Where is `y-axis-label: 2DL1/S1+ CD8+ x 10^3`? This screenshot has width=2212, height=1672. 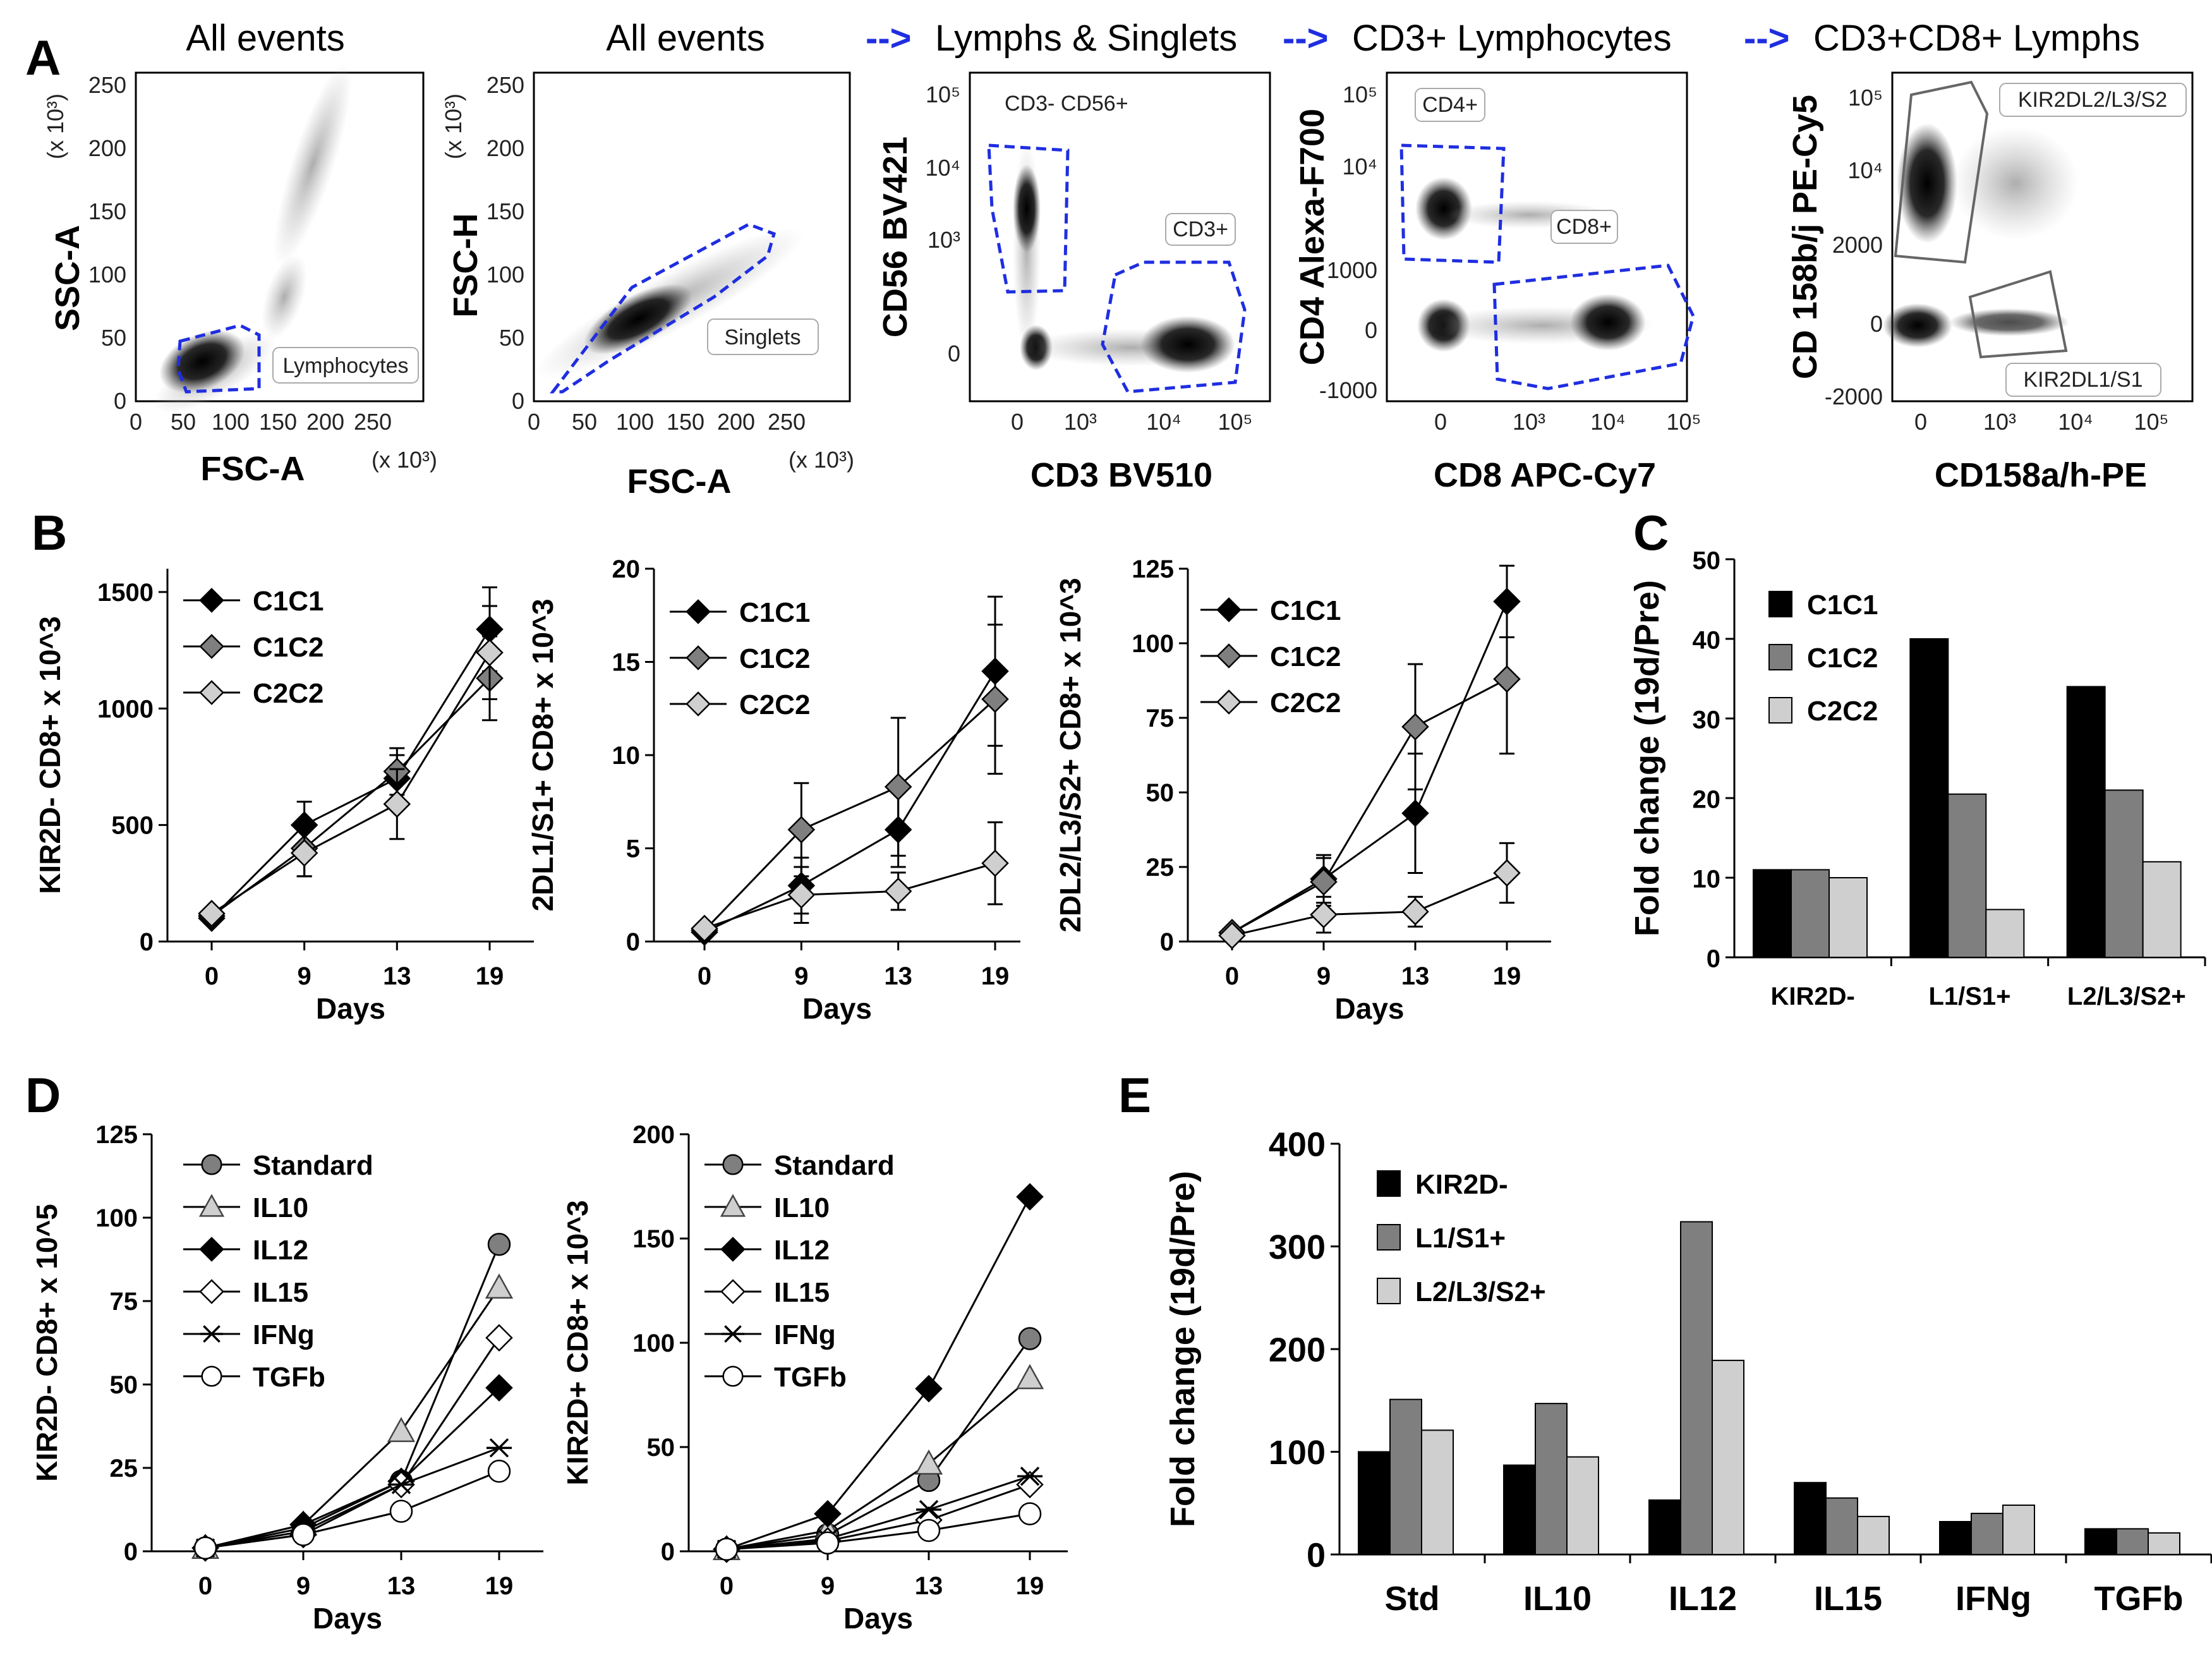
y-axis-label: 2DL1/S1+ CD8+ x 10^3 is located at coordinates (542, 755).